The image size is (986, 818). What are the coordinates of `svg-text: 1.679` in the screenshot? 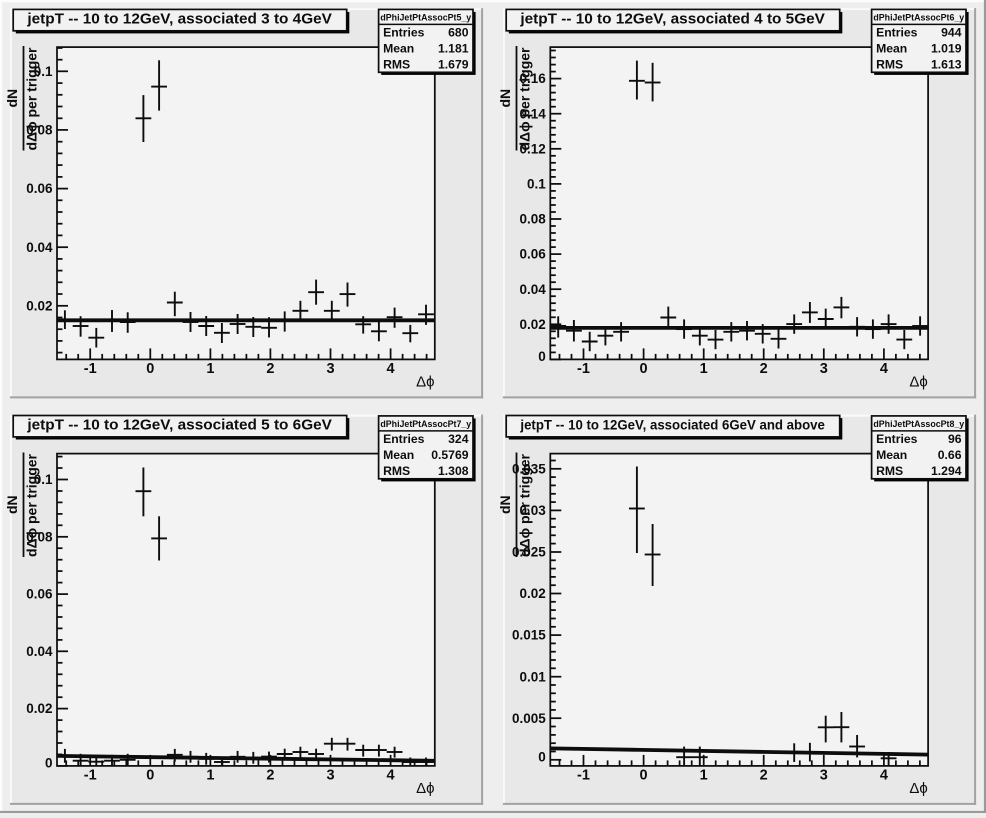 It's located at (453, 65).